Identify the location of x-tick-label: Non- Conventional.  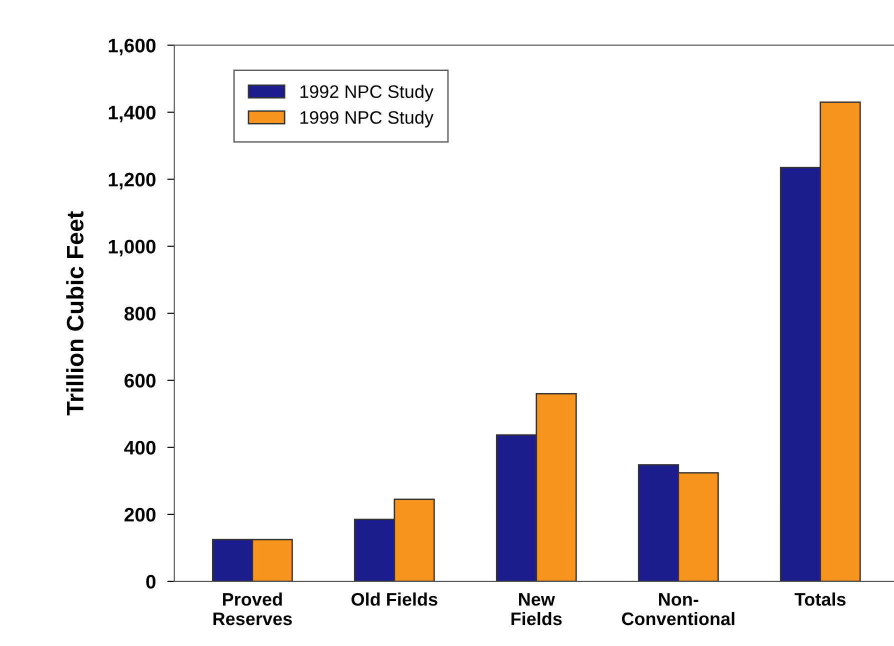
(678, 609).